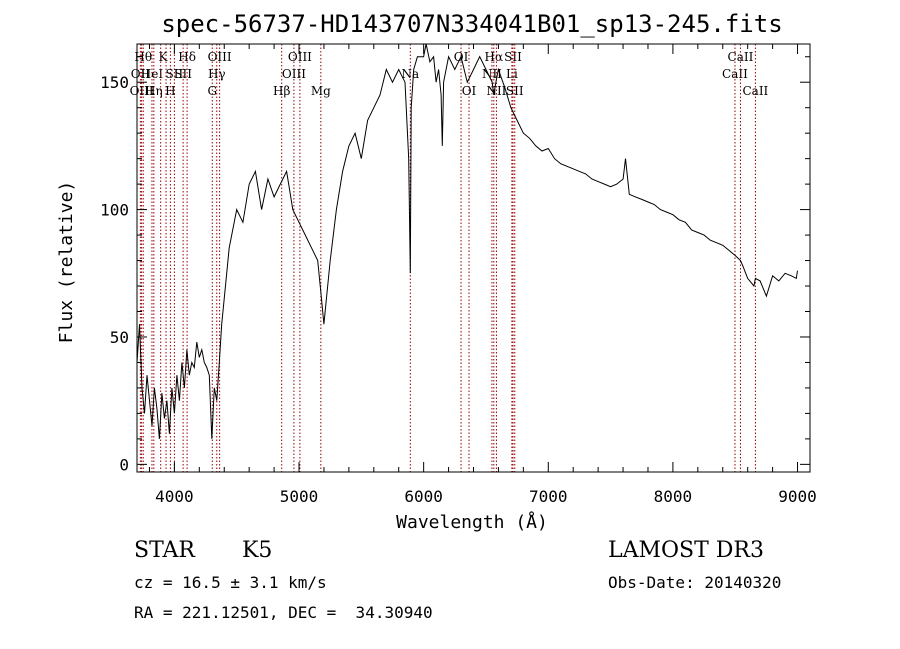 The image size is (900, 649). Describe the element at coordinates (695, 582) in the screenshot. I see `obs-date: Obs-Date: 20140320` at that location.